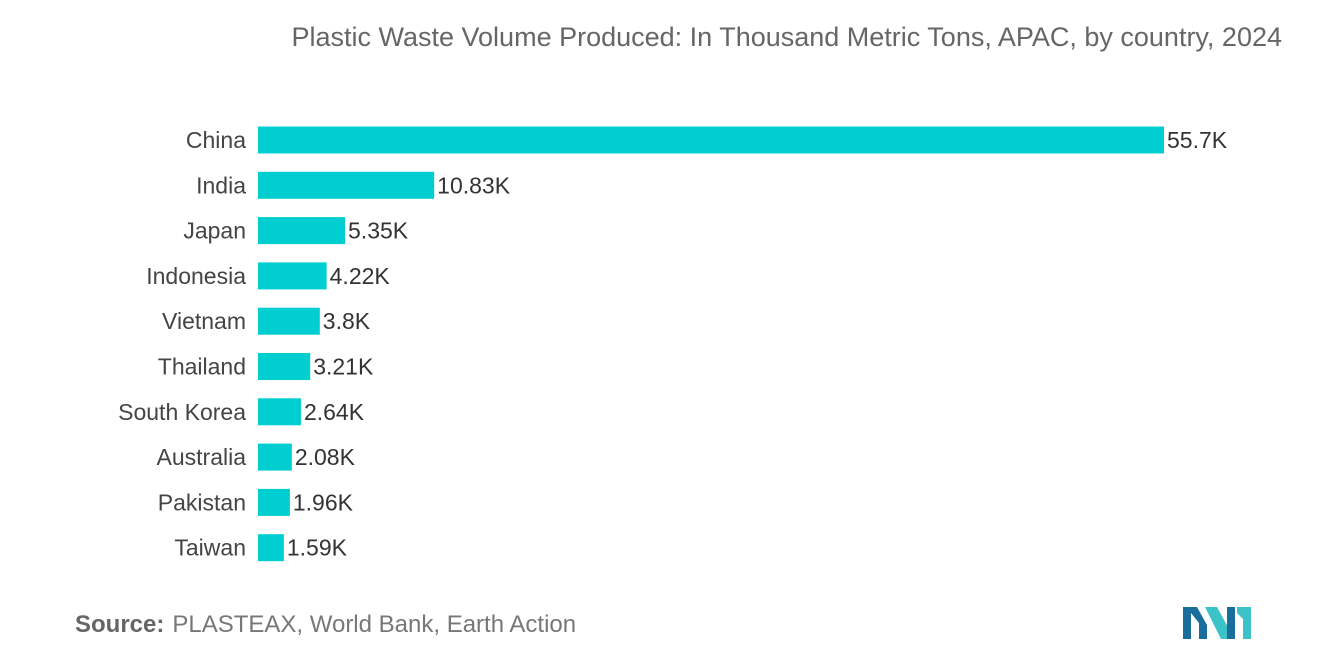 The height and width of the screenshot is (665, 1320). What do you see at coordinates (216, 140) in the screenshot?
I see `category-label: China` at bounding box center [216, 140].